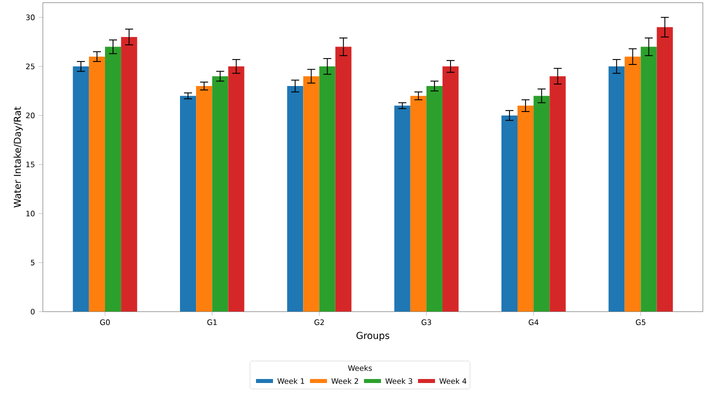 The width and height of the screenshot is (709, 397). What do you see at coordinates (373, 336) in the screenshot?
I see `x-axis-title: Groups` at bounding box center [373, 336].